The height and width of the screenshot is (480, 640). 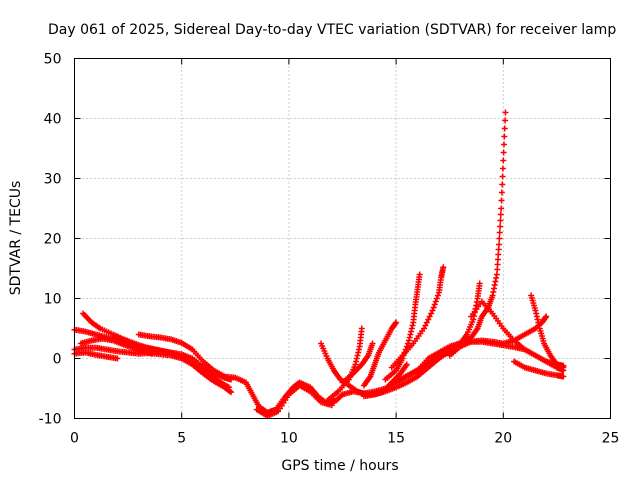 What do you see at coordinates (74, 439) in the screenshot?
I see `x-tick-label: 0` at bounding box center [74, 439].